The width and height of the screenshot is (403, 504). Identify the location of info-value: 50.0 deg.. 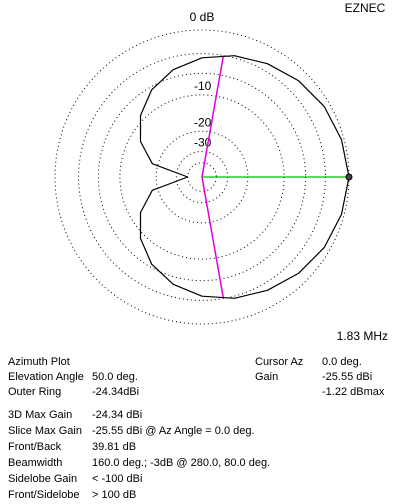
(115, 377).